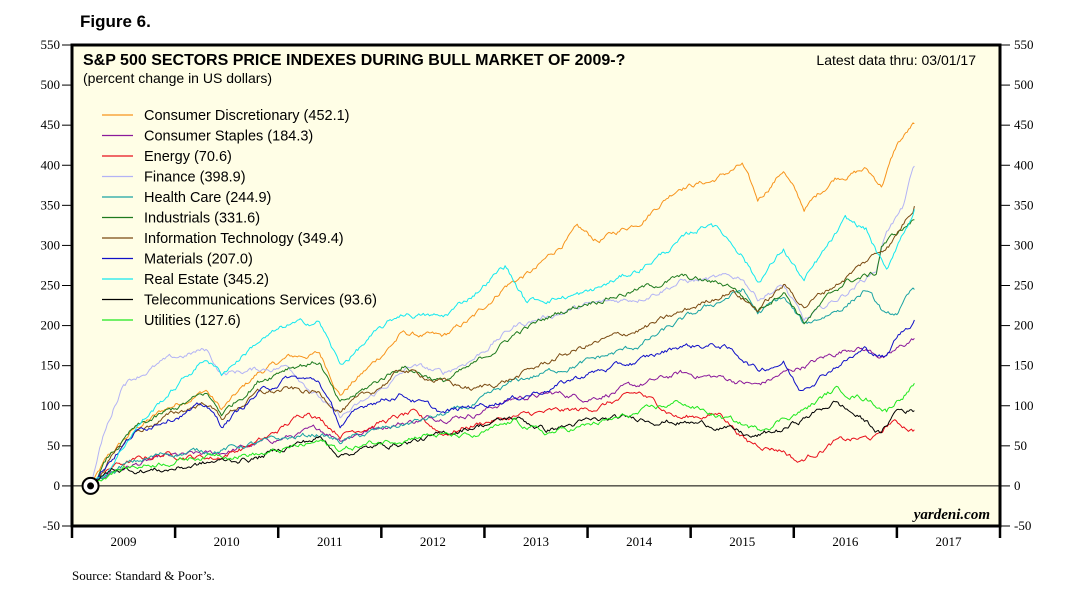  I want to click on legend-label: Information Technology (349.4), so click(244, 239).